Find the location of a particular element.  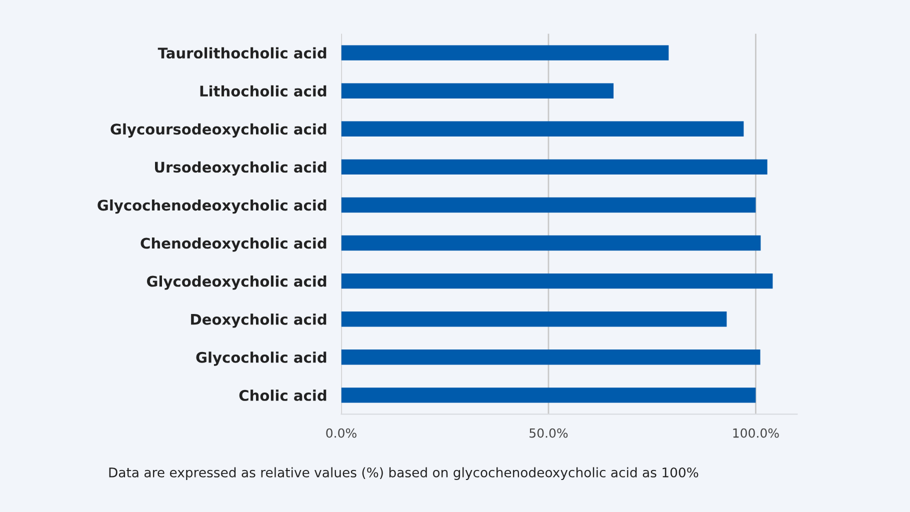

text: Data are expressed as relative values (%) based on glycochenodeoxycholic acid as 100% is located at coordinates (403, 473).